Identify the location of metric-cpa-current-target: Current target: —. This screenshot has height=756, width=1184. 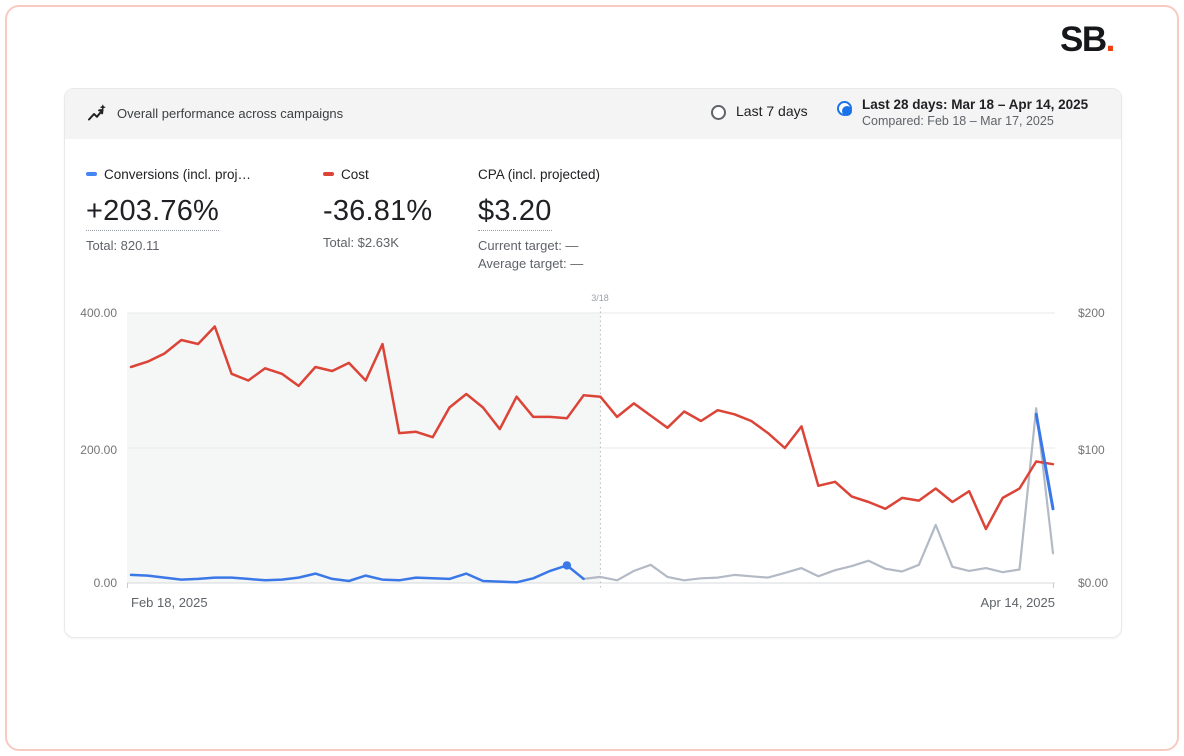
(528, 245).